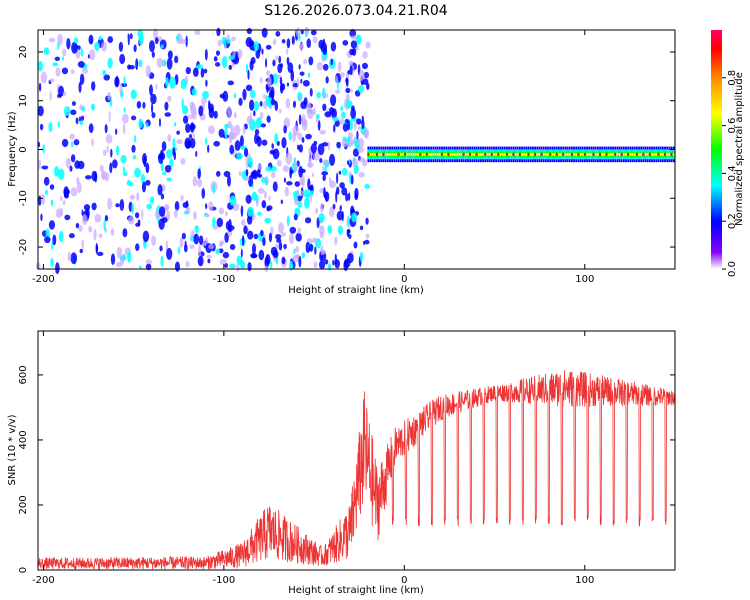 The image size is (750, 600). I want to click on spectrogram-x-tick-label: 0, so click(404, 279).